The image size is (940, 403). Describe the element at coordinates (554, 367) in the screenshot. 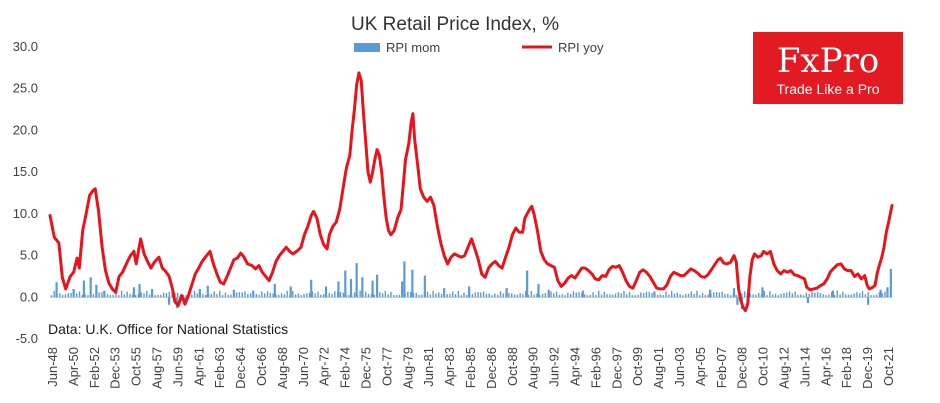

I see `x-tick-label: Jun-92` at that location.